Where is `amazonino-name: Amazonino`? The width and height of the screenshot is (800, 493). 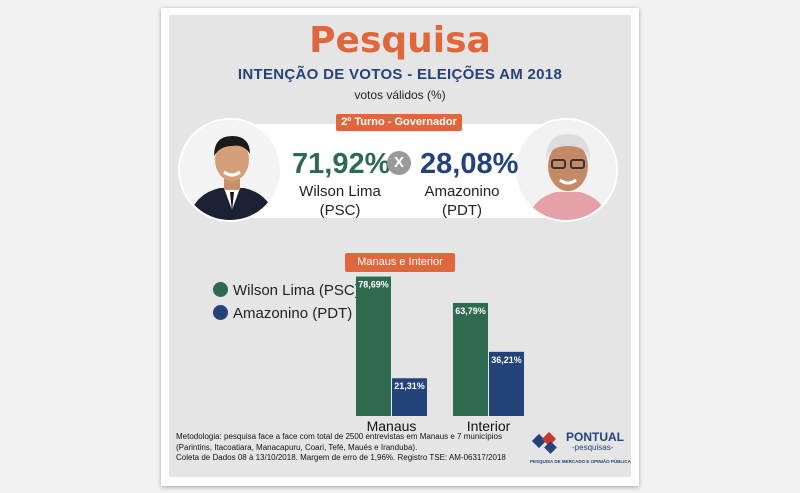
amazonino-name: Amazonino is located at coordinates (462, 191).